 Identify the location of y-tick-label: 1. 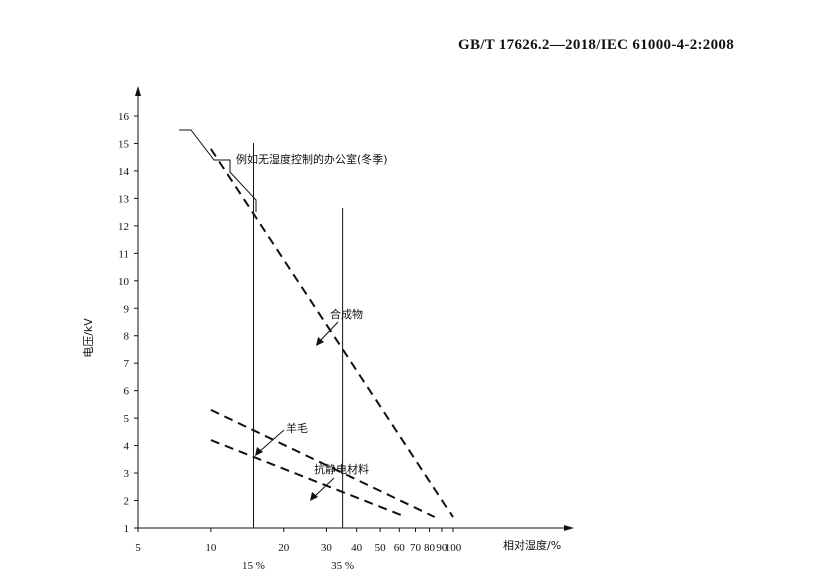
(127, 529).